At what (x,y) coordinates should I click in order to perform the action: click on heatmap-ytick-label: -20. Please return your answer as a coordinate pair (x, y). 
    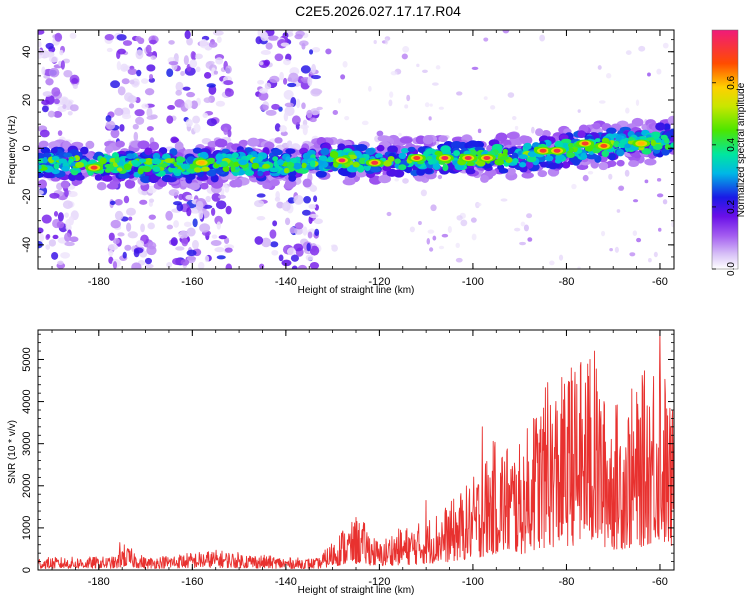
    Looking at the image, I should click on (27, 197).